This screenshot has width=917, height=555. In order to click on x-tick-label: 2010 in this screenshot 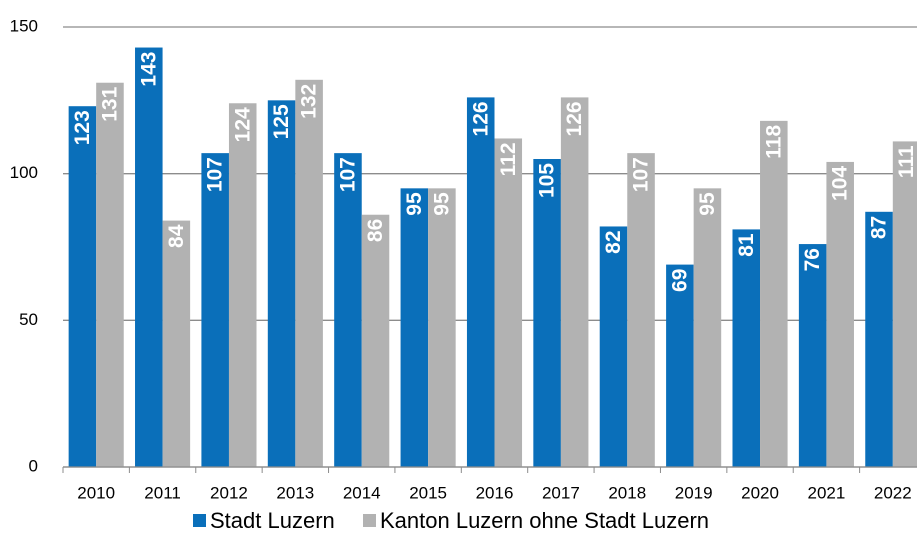, I will do `click(96, 492)`.